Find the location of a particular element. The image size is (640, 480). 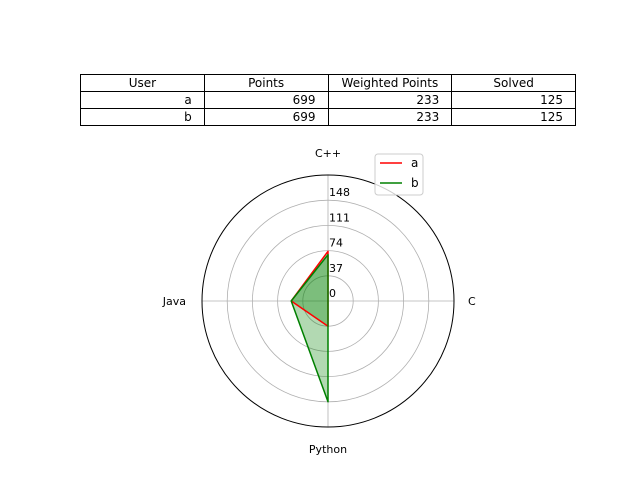

series-line-b is located at coordinates (309, 328).